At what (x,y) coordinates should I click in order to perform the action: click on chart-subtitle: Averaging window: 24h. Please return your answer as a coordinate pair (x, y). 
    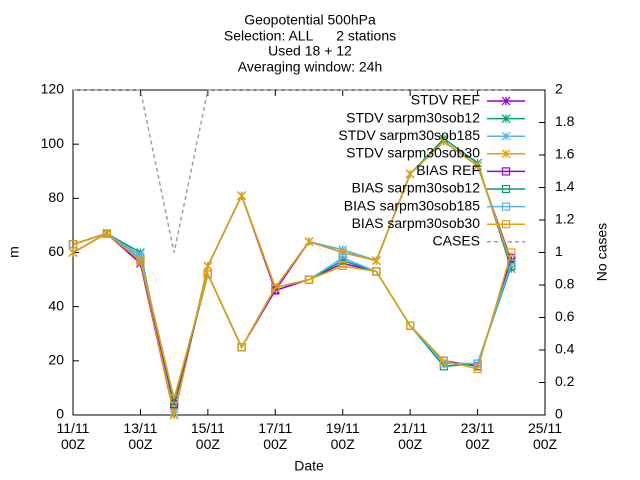
    Looking at the image, I should click on (310, 67).